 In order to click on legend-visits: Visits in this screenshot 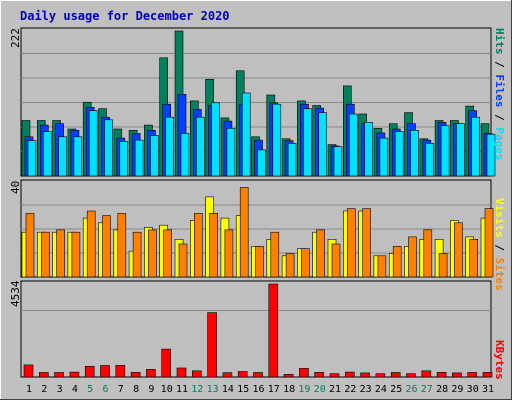, I will do `click(499, 218)`.